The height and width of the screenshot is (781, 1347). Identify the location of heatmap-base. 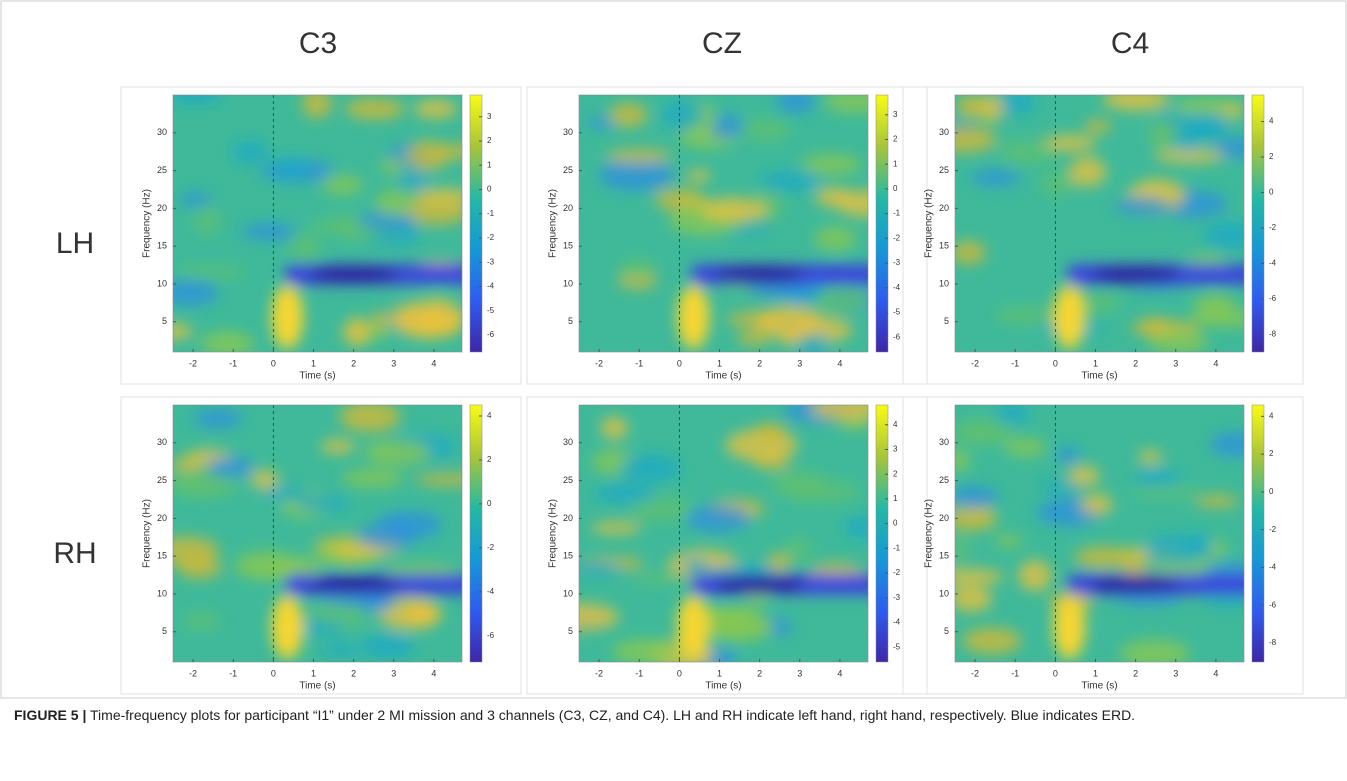
(1099, 533).